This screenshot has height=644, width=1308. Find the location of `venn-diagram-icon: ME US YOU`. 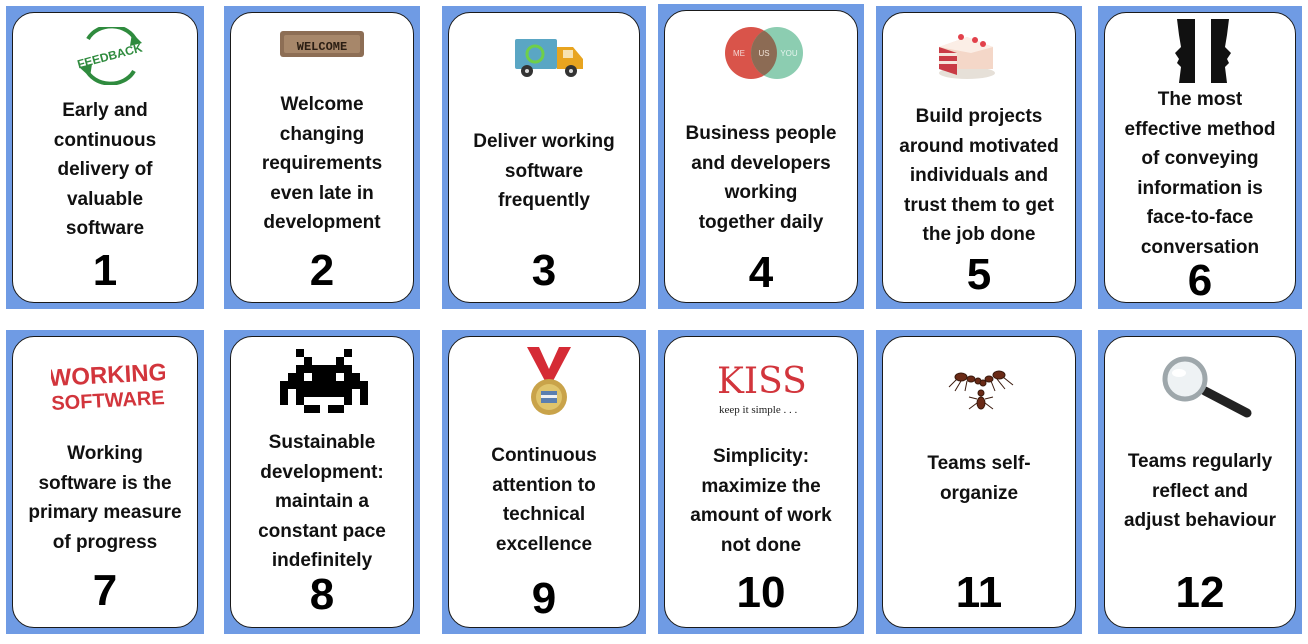

venn-diagram-icon: ME US YOU is located at coordinates (764, 53).